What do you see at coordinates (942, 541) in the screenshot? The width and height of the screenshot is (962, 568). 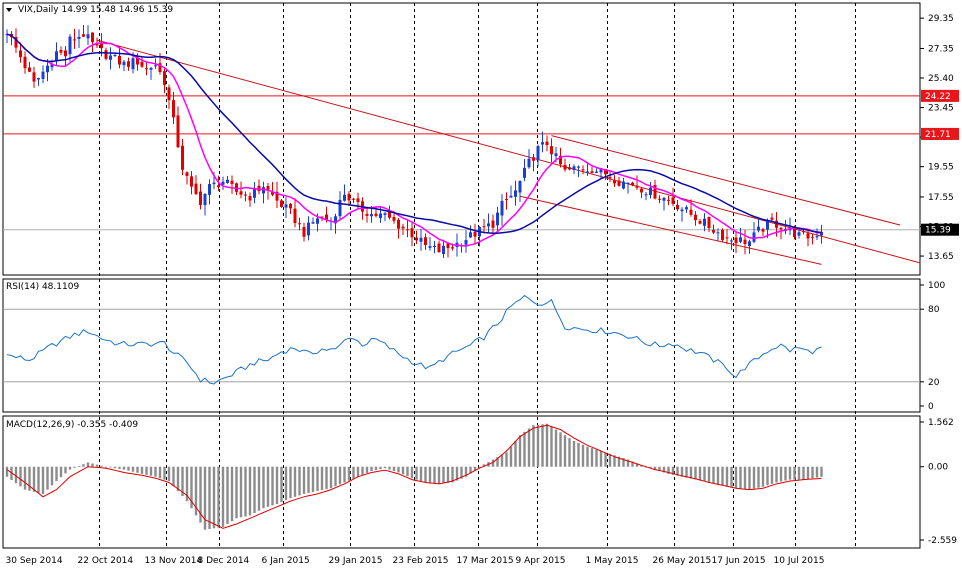 I see `macd-tick-label: -2.559` at bounding box center [942, 541].